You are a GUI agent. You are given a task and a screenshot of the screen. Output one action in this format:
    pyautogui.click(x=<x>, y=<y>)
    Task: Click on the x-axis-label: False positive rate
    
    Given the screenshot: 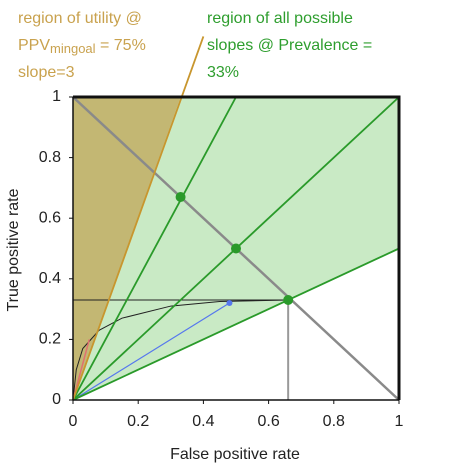 What is the action you would take?
    pyautogui.click(x=235, y=454)
    